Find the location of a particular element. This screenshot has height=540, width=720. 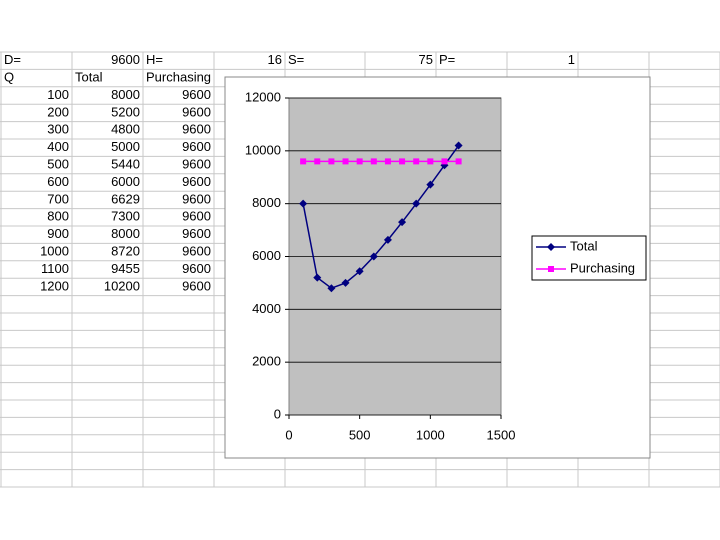

cell: 500 is located at coordinates (58, 164).